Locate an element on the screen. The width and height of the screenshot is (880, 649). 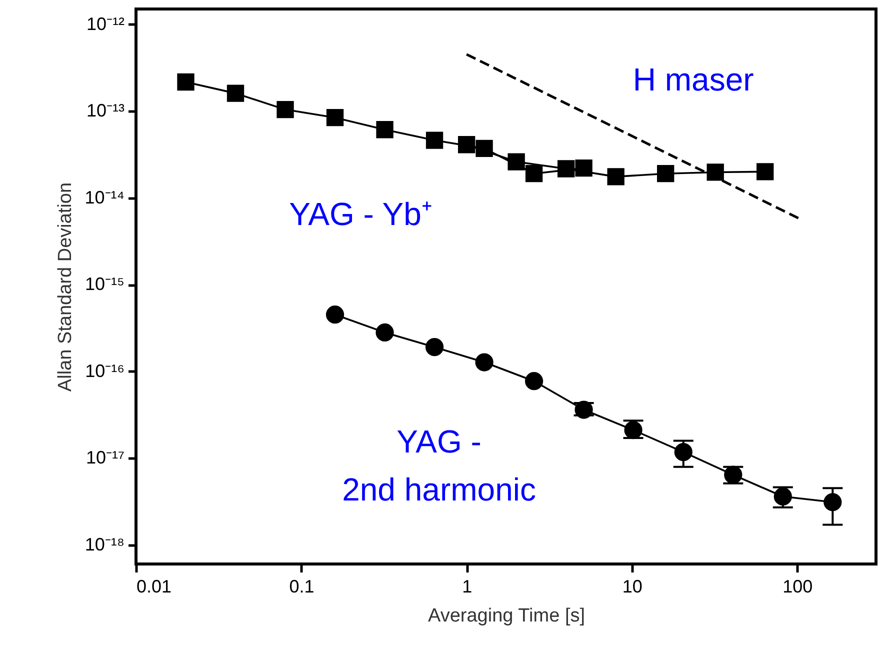
y-axis-title: Allan Standard Deviation is located at coordinates (65, 287).